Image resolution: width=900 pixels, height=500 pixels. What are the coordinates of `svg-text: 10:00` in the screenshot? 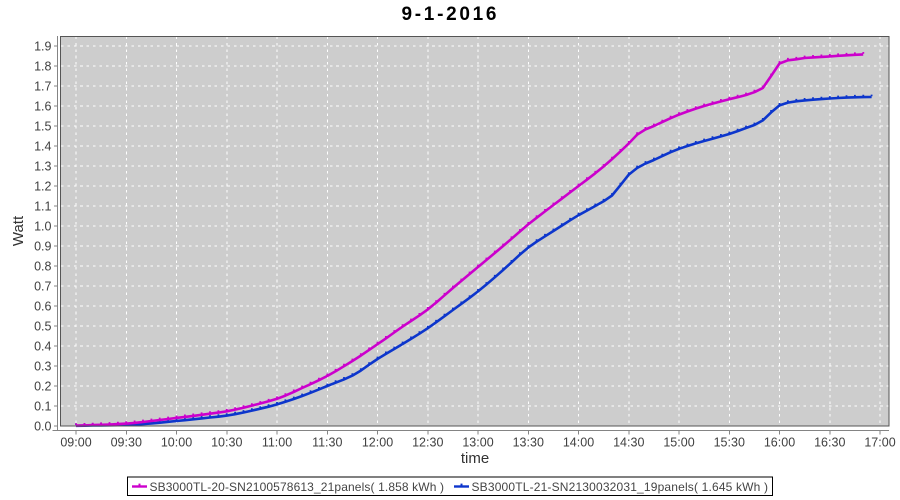 It's located at (176, 443).